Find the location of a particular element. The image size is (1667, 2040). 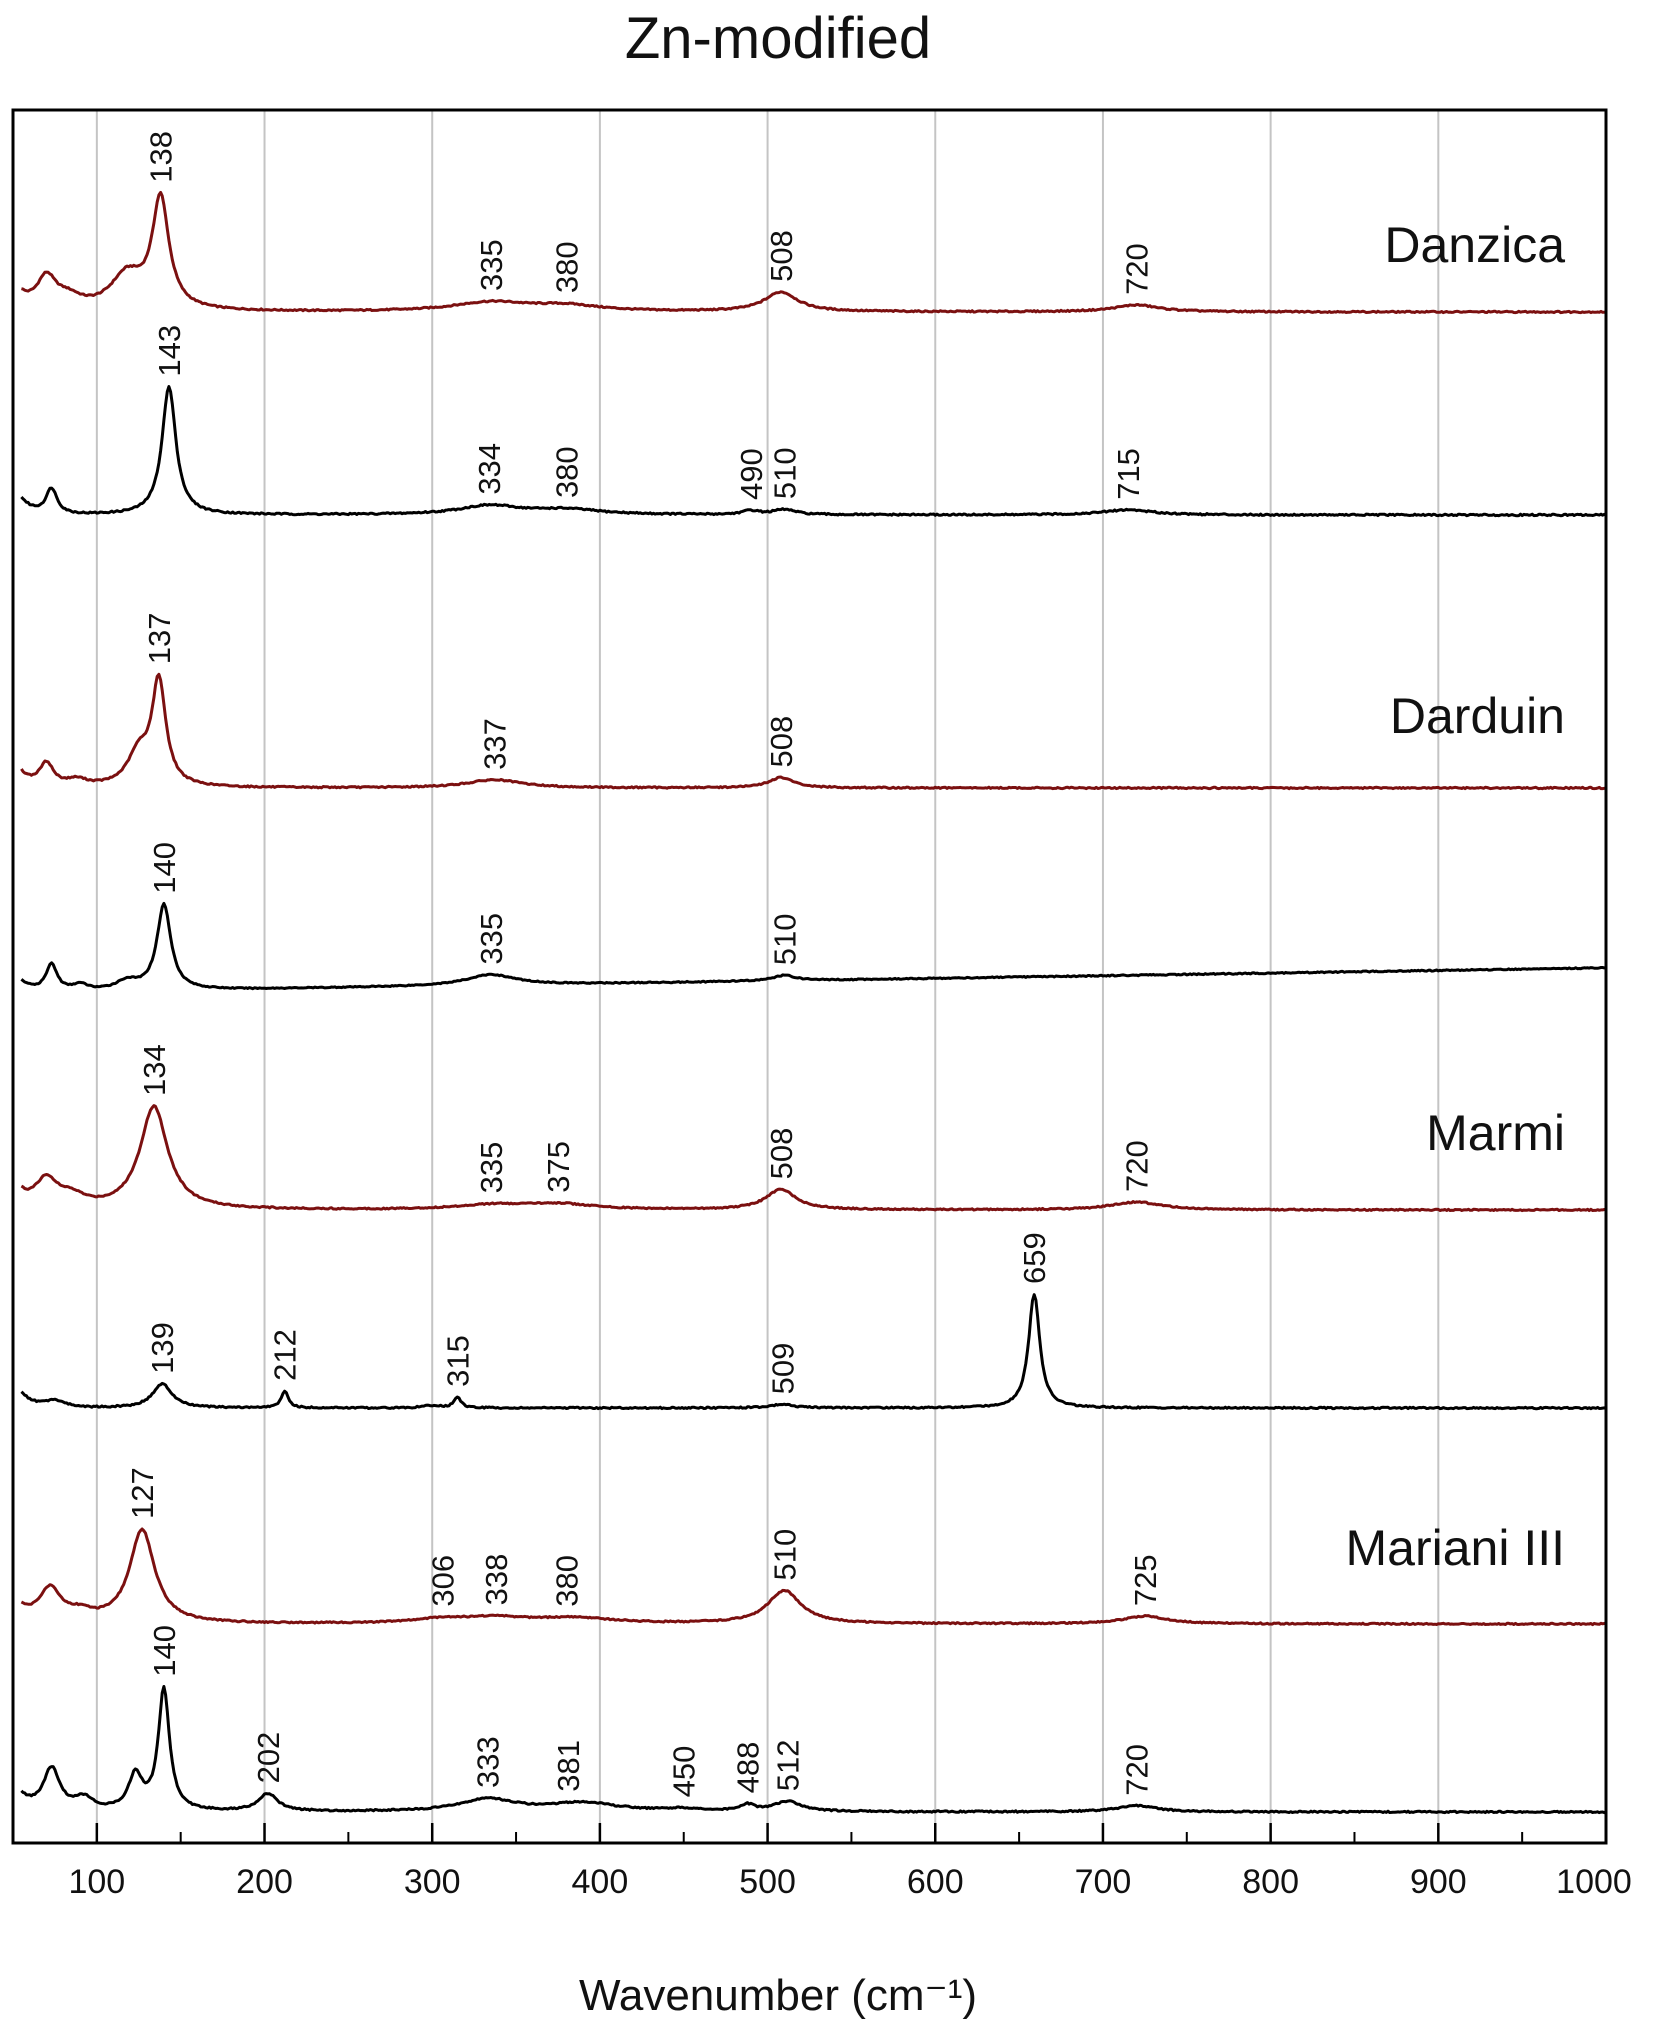

x-tick-label: 500 is located at coordinates (767, 1882).